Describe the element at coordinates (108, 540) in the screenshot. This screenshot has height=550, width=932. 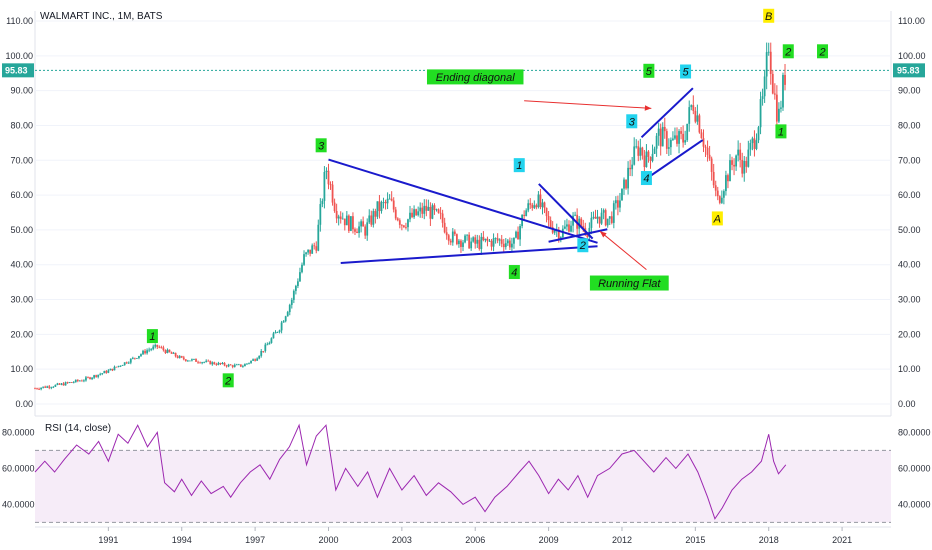
I see `x-tick-label: 1991` at that location.